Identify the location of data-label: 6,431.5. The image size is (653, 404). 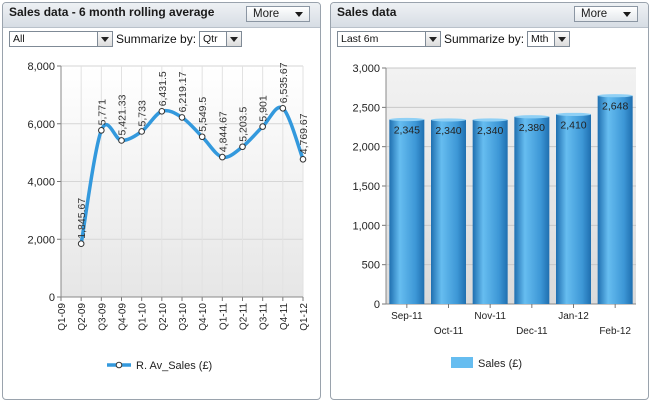
(163, 88).